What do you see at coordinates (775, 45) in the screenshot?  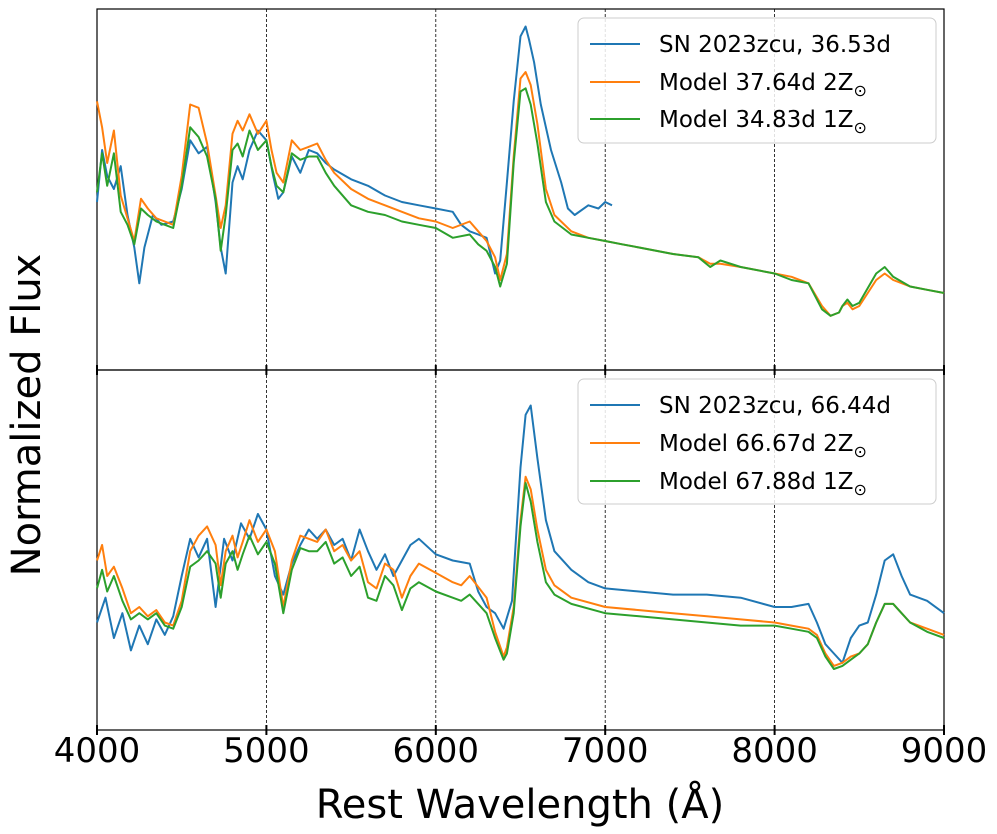 I see `legend-entry-observed: SN 2023zcu, 36.53d` at bounding box center [775, 45].